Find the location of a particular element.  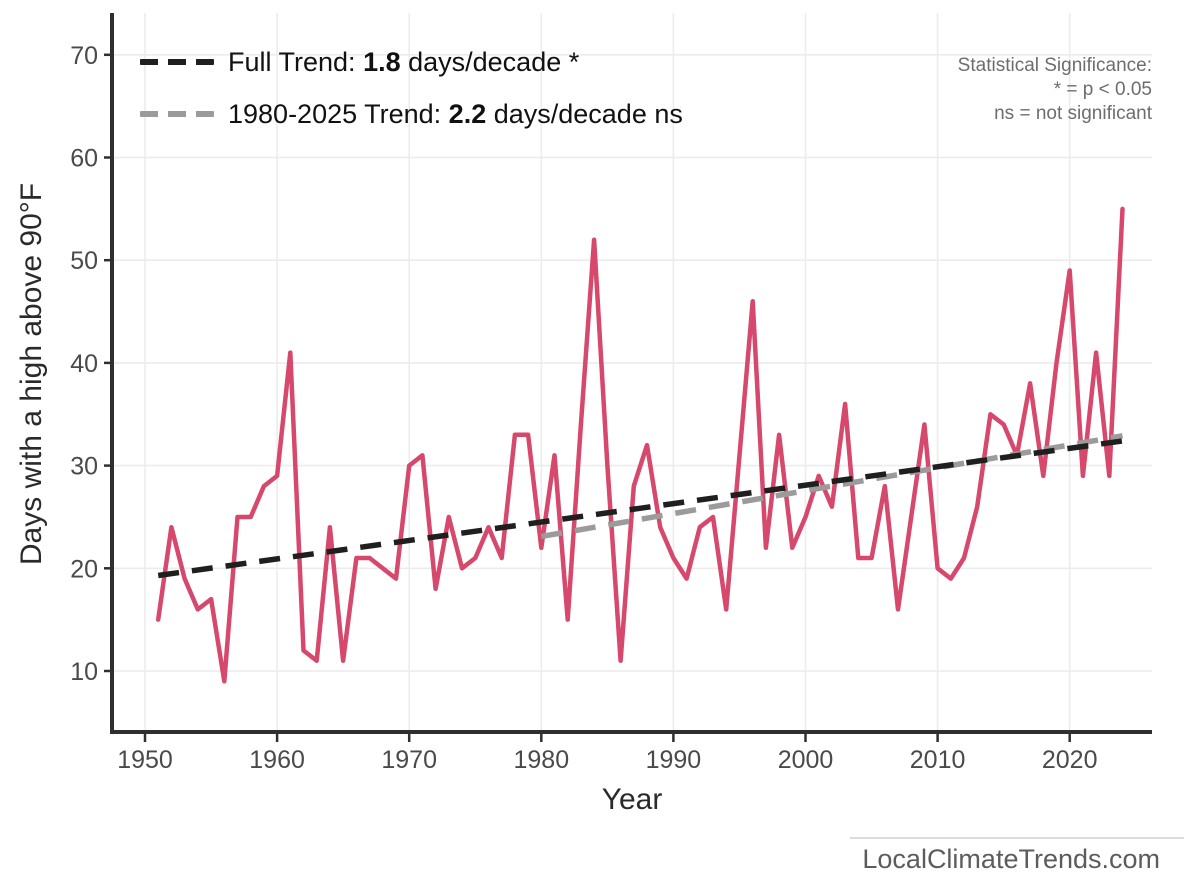

footer-divider is located at coordinates (1017, 838).